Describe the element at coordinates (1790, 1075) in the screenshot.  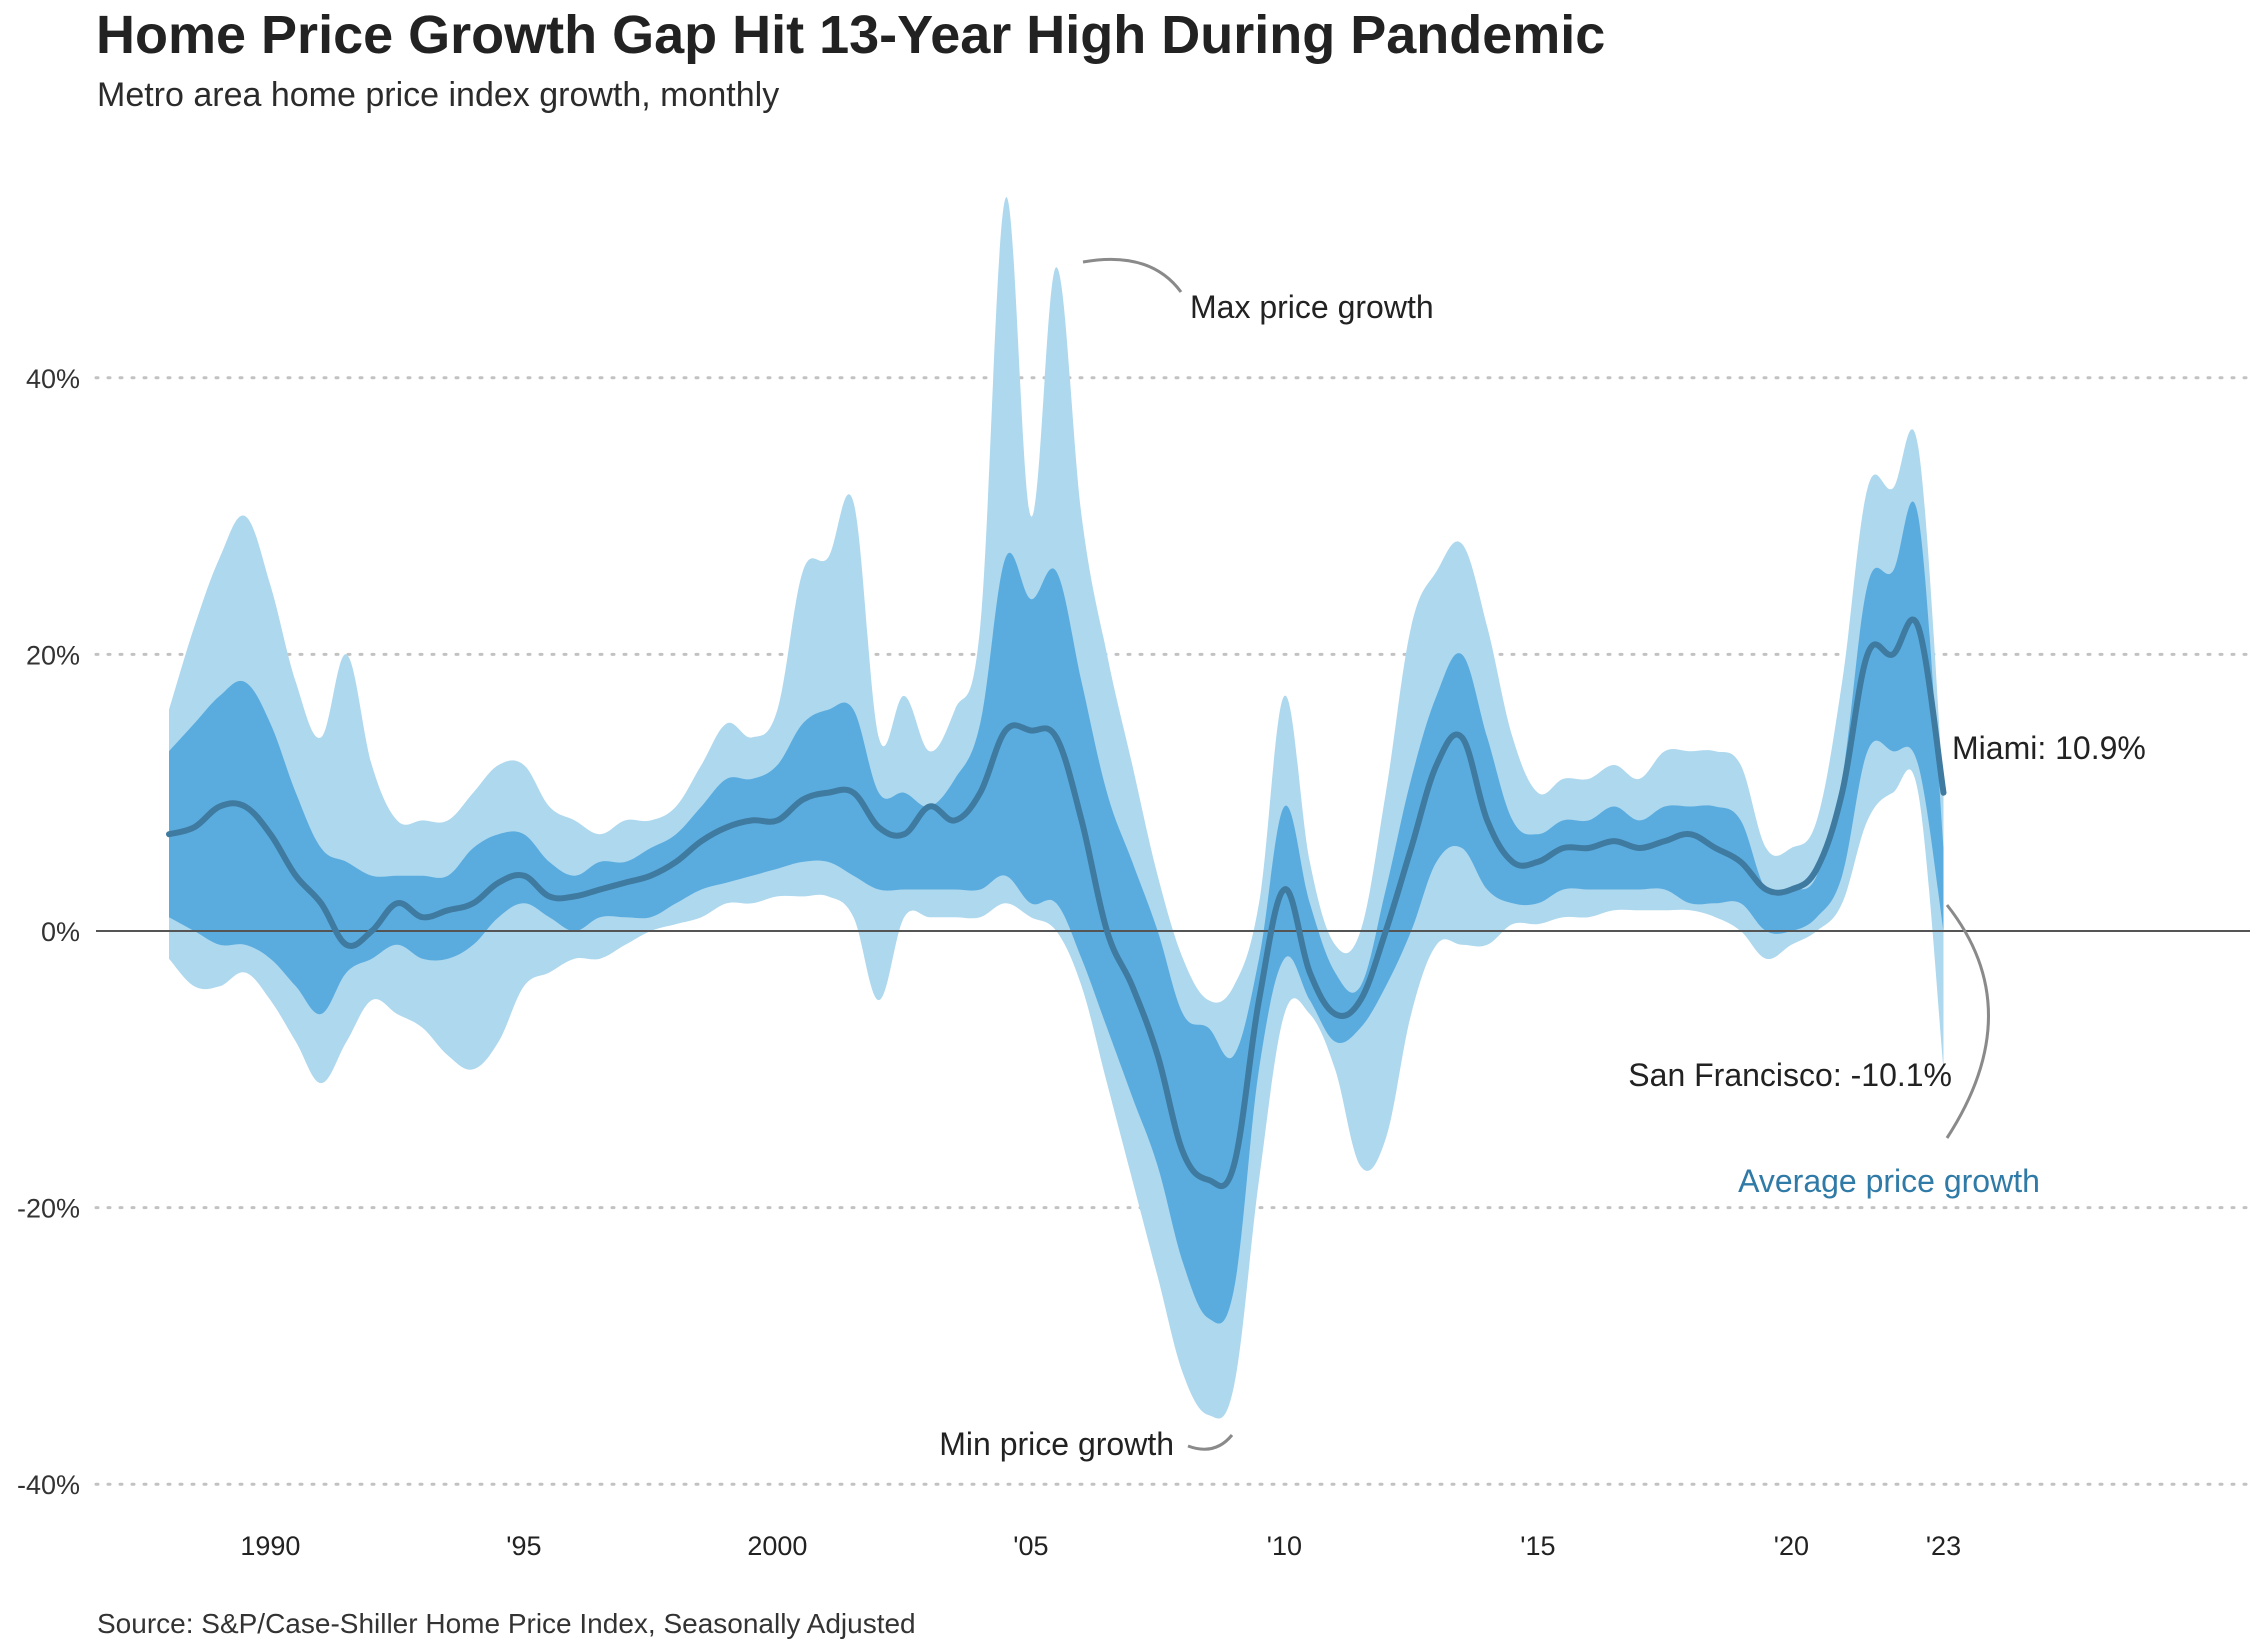
I see `sf-annotation: San Francisco: -10.1%` at that location.